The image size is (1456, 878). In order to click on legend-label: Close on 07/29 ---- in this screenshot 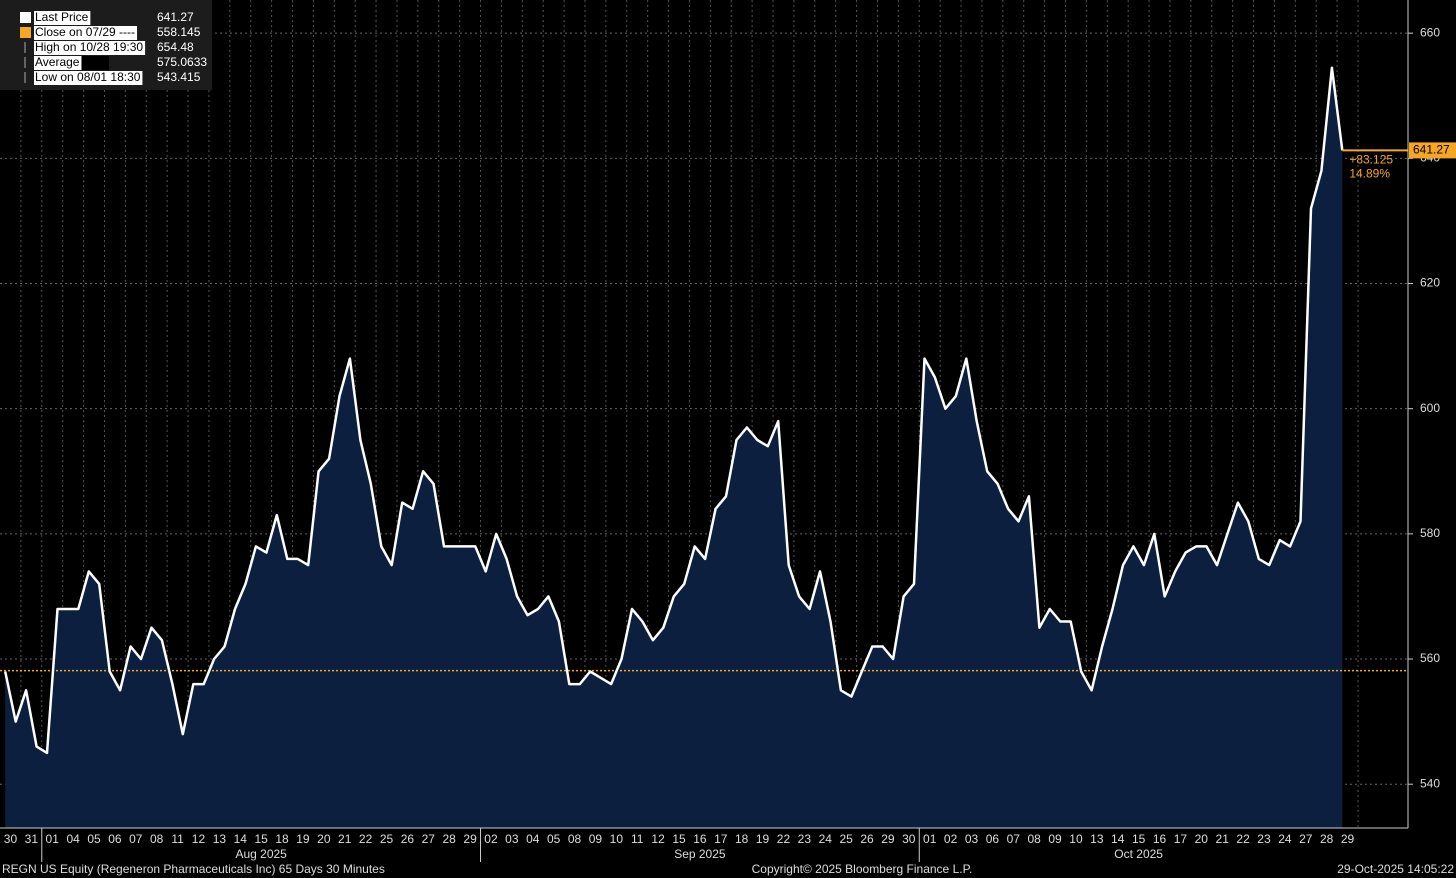, I will do `click(85, 32)`.